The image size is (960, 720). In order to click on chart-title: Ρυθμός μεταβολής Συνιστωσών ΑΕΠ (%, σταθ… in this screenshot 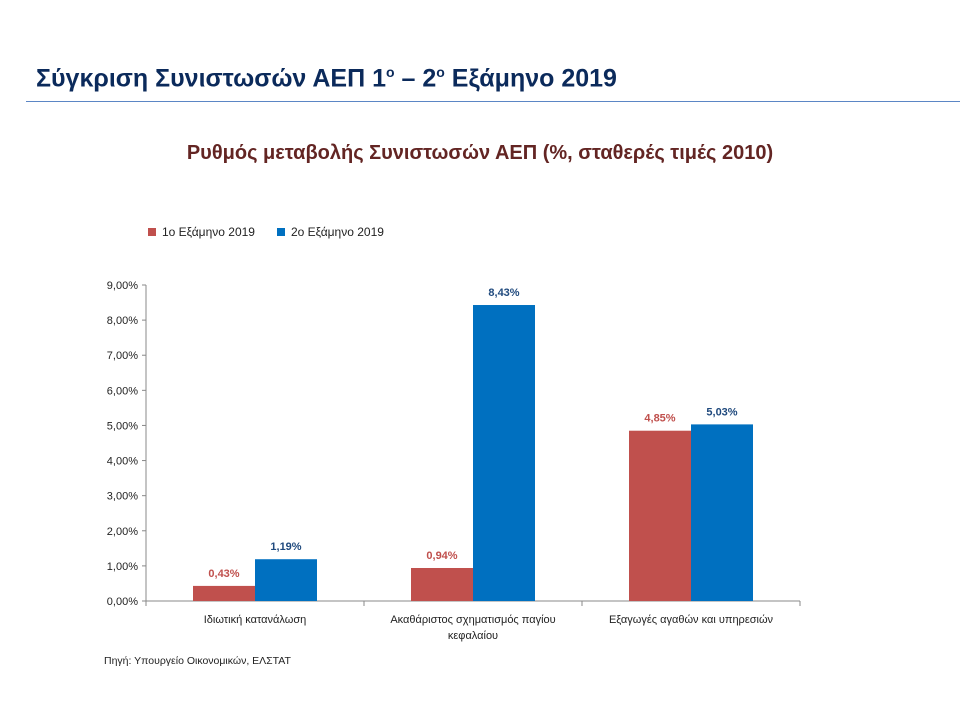, I will do `click(480, 153)`.